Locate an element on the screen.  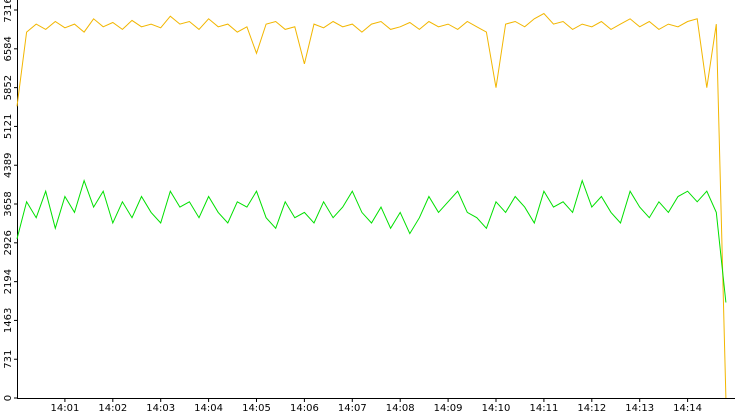
y-tick-label: 2194 is located at coordinates (8, 281).